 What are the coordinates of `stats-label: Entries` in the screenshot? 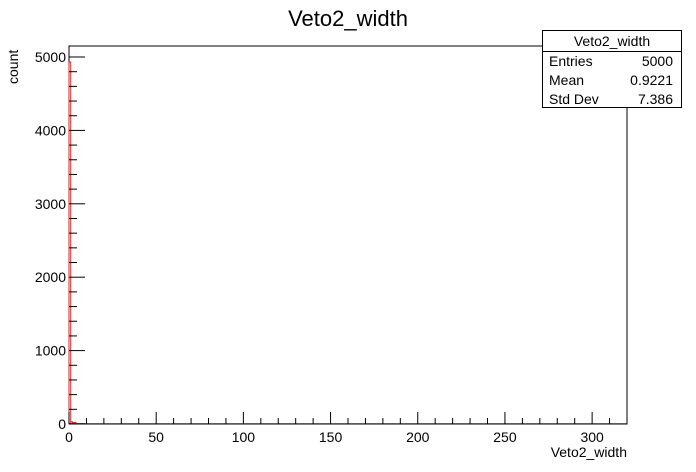 It's located at (571, 61).